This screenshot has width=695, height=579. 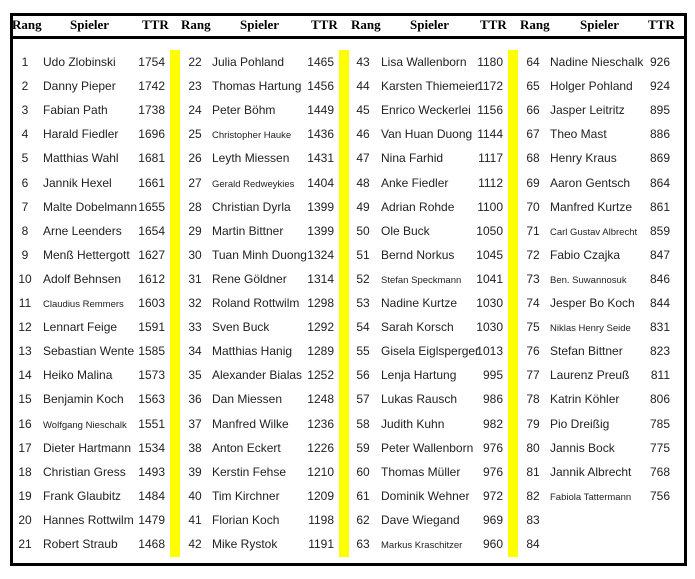 What do you see at coordinates (489, 254) in the screenshot?
I see `ttr-value: 1045` at bounding box center [489, 254].